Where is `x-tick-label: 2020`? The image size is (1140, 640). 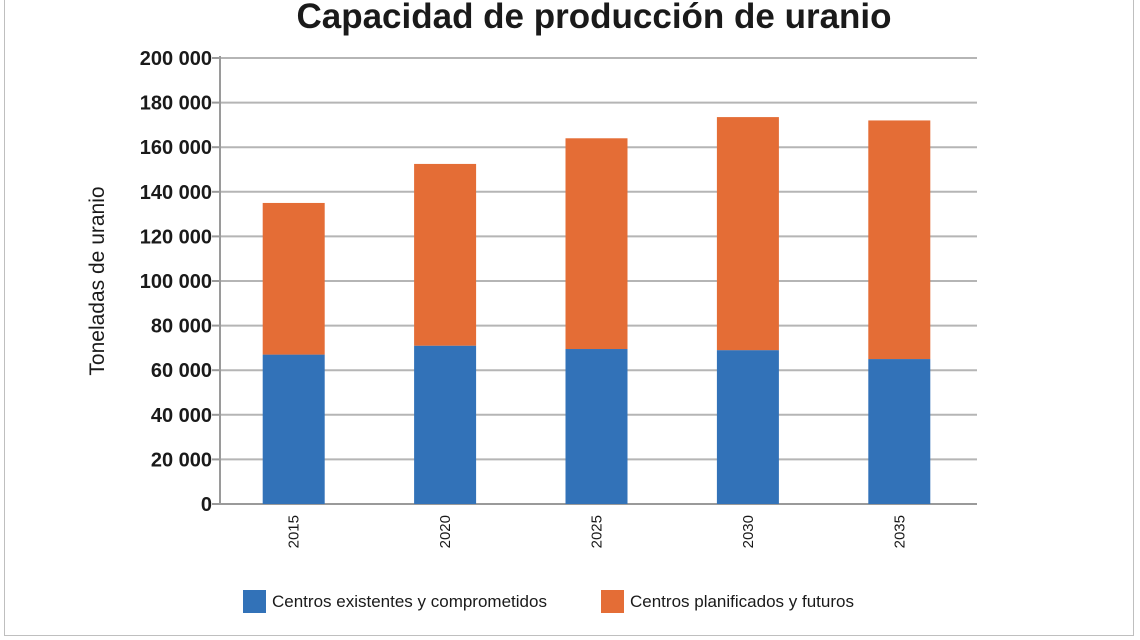
x-tick-label: 2020 is located at coordinates (445, 531).